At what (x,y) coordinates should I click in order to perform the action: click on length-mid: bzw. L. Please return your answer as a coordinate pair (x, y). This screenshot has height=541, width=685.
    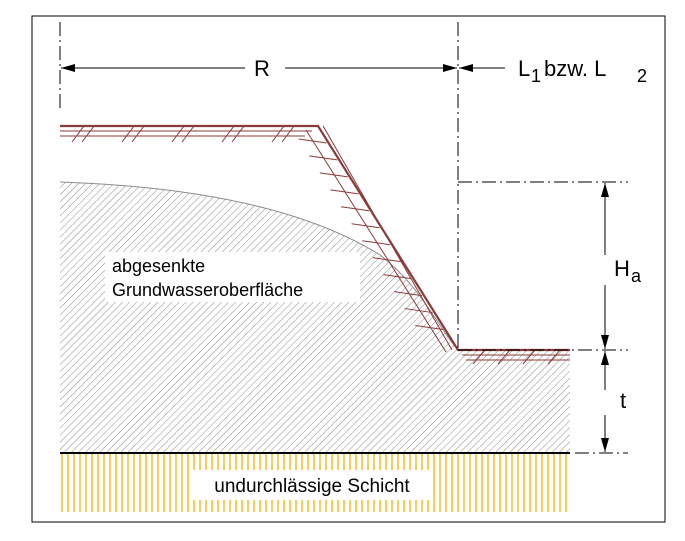
    Looking at the image, I should click on (575, 68).